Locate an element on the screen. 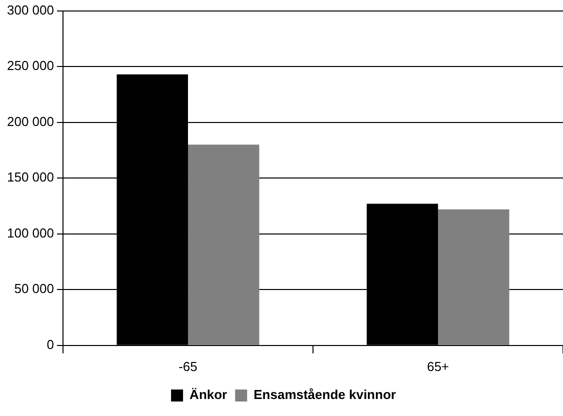  x-tick-label: -65 is located at coordinates (188, 366).